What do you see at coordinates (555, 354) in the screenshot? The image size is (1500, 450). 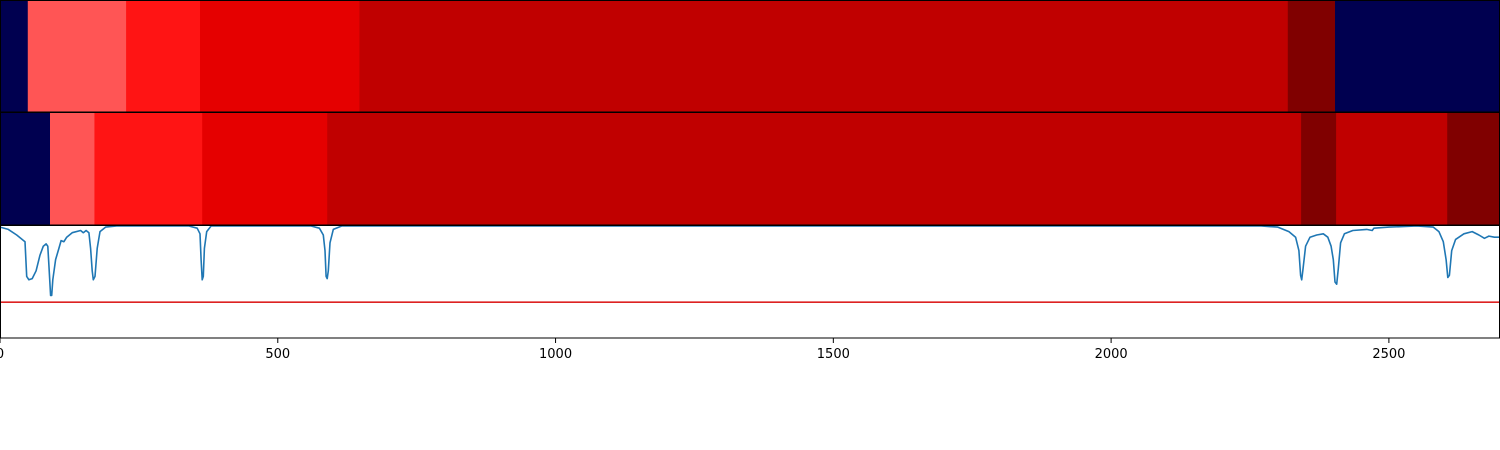 I see `x-tick-label: 1000` at bounding box center [555, 354].